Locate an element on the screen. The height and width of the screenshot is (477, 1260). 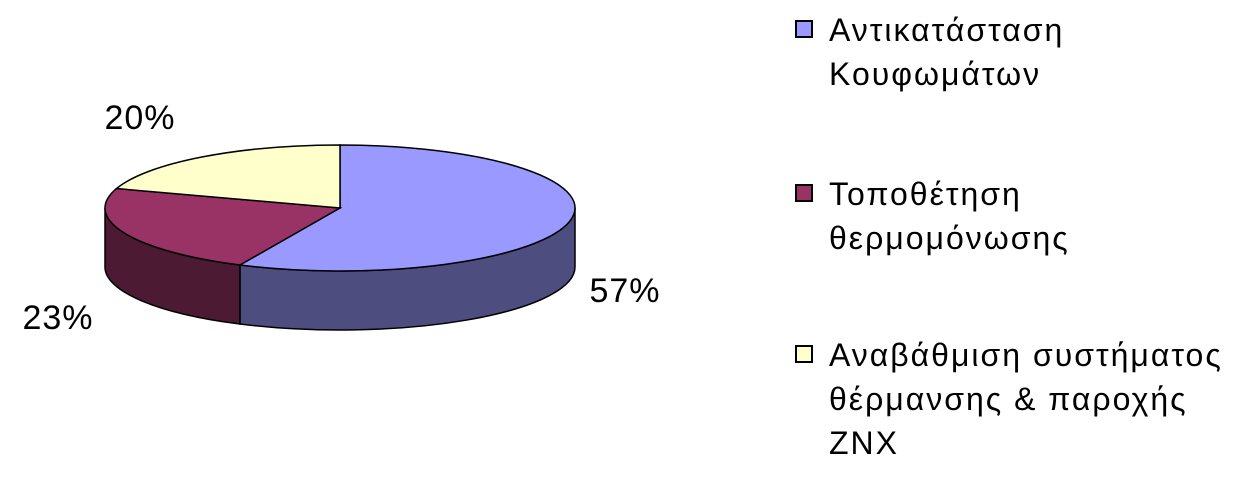
legend-label: Τοποθέτηση θερμομόνωσης is located at coordinates (949, 216).